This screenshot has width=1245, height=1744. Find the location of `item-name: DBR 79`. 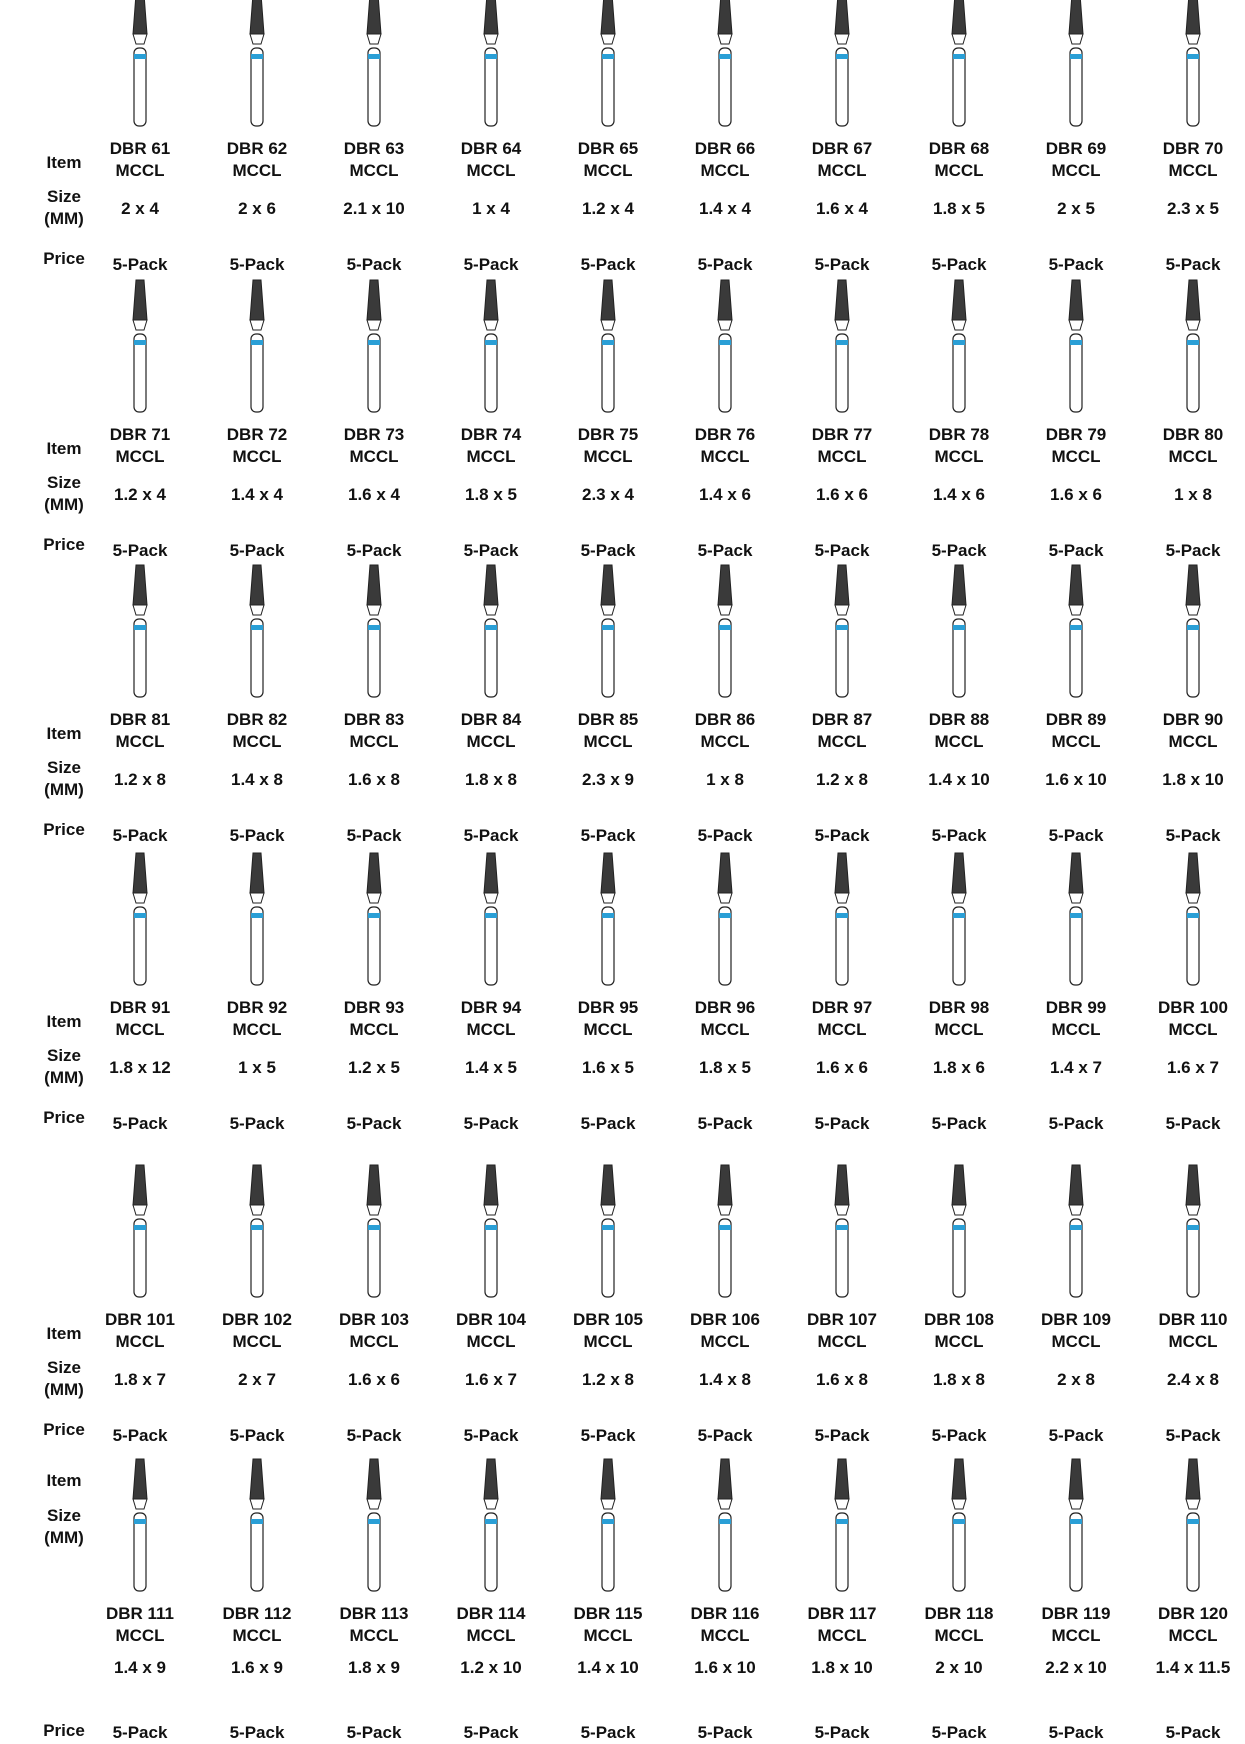

item-name: DBR 79 is located at coordinates (1076, 434).